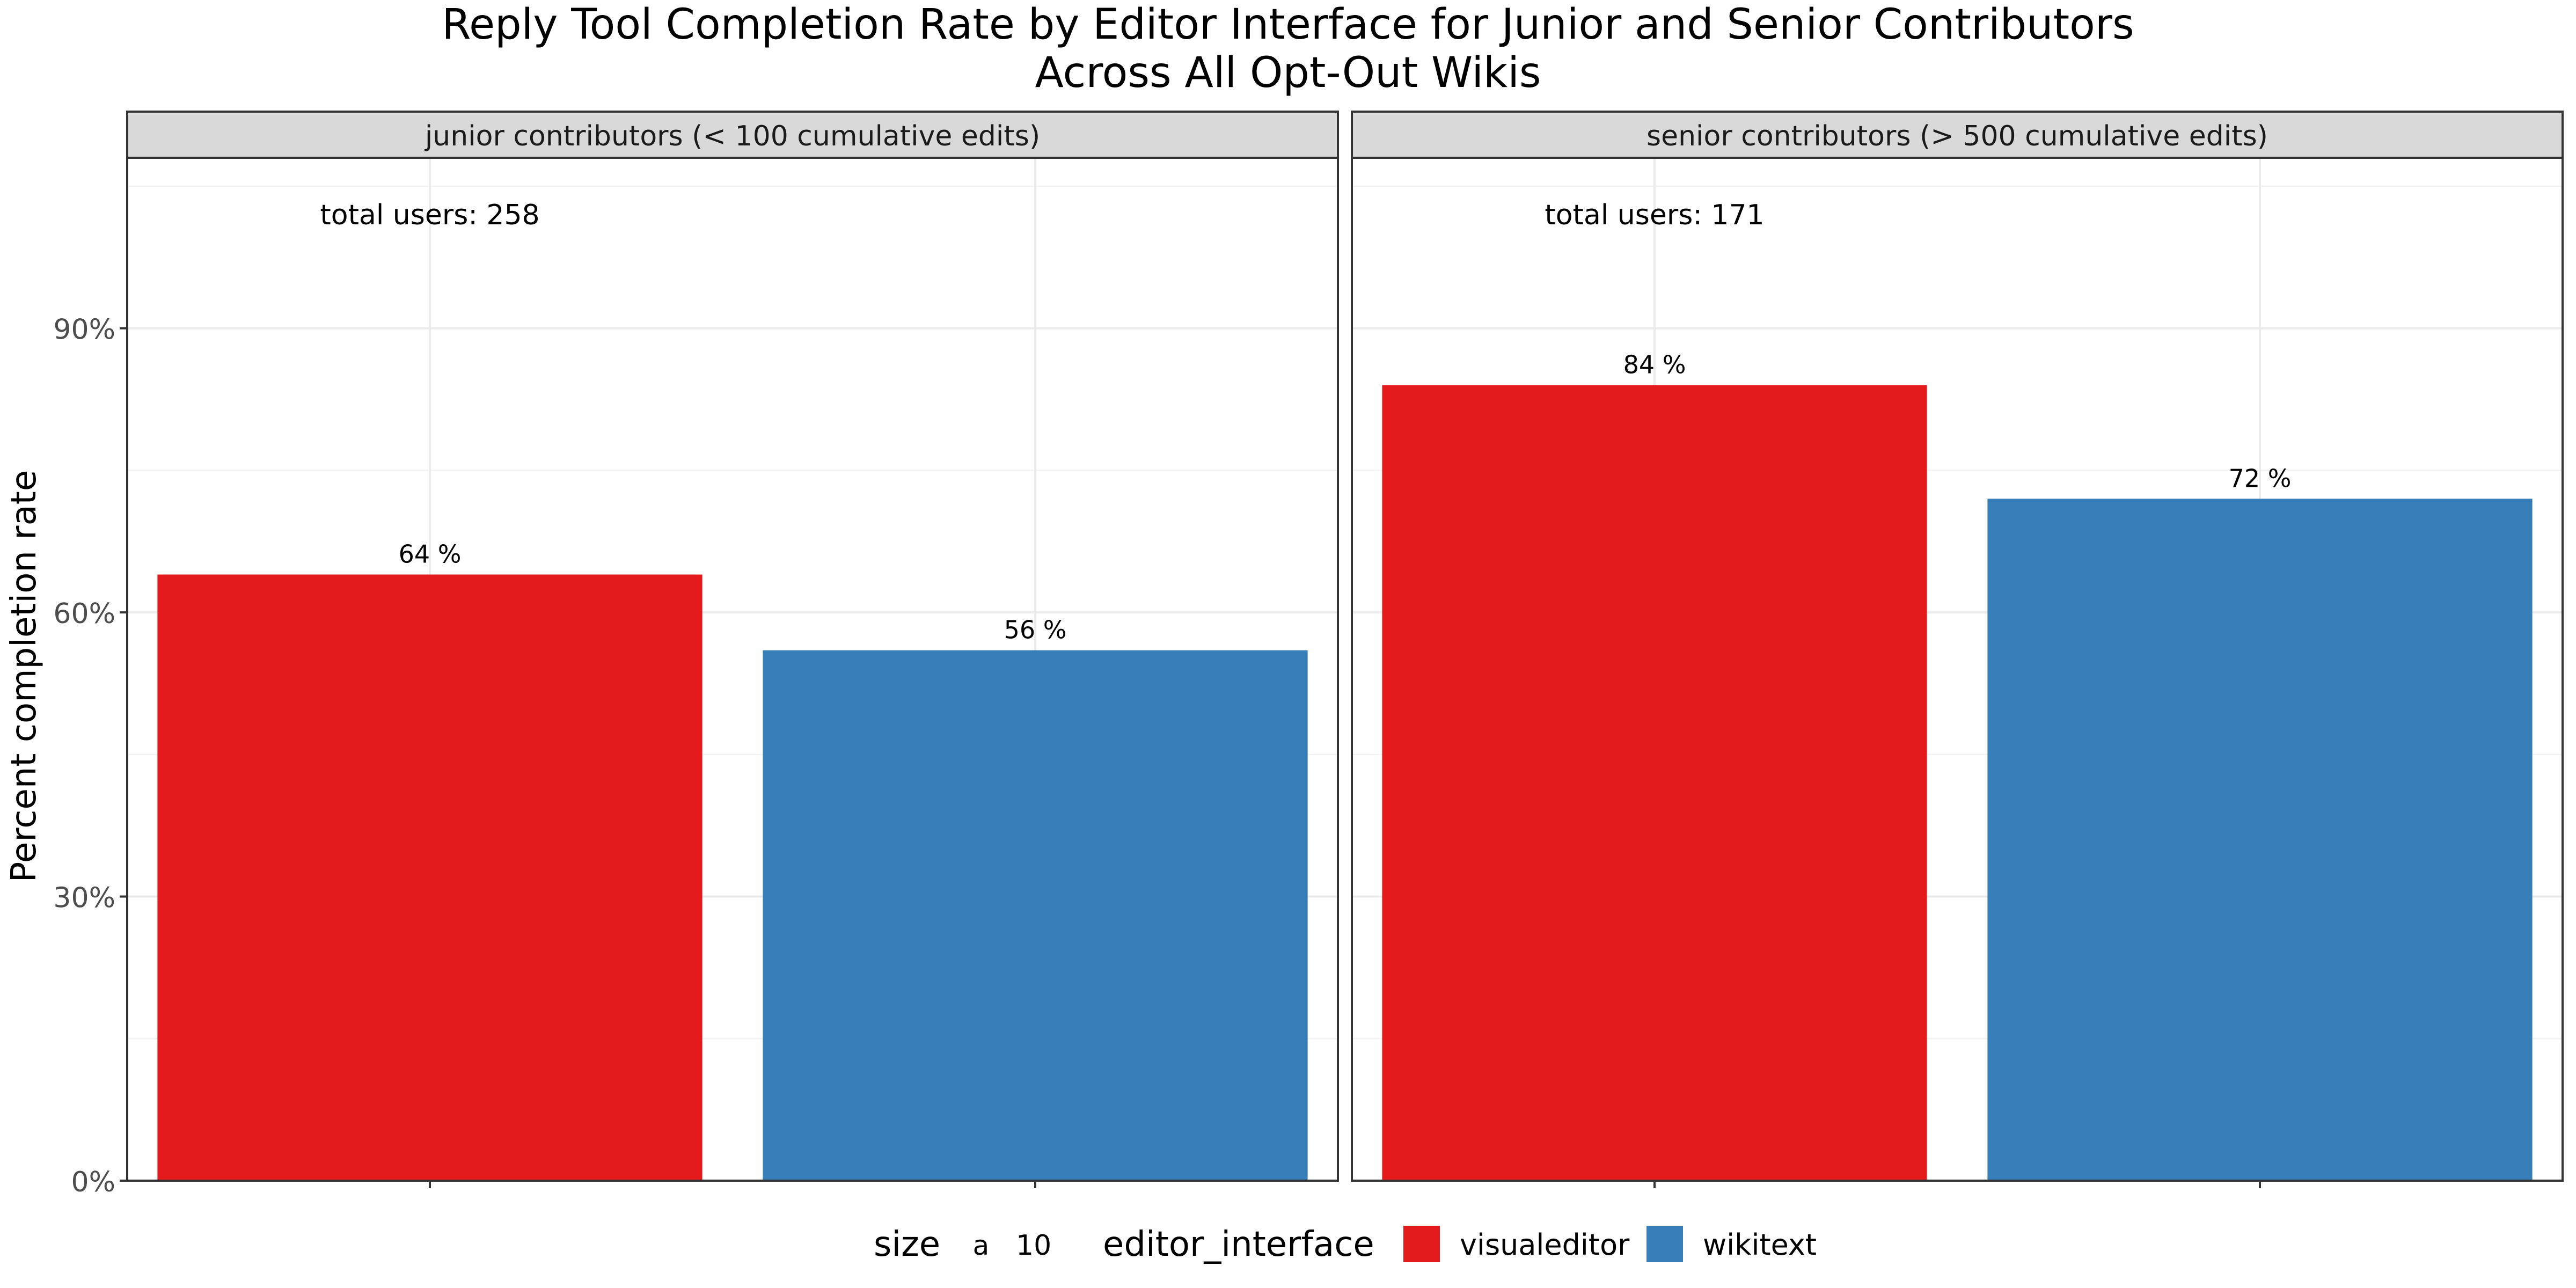  I want to click on legend-swatch-wikitext, so click(1664, 1244).